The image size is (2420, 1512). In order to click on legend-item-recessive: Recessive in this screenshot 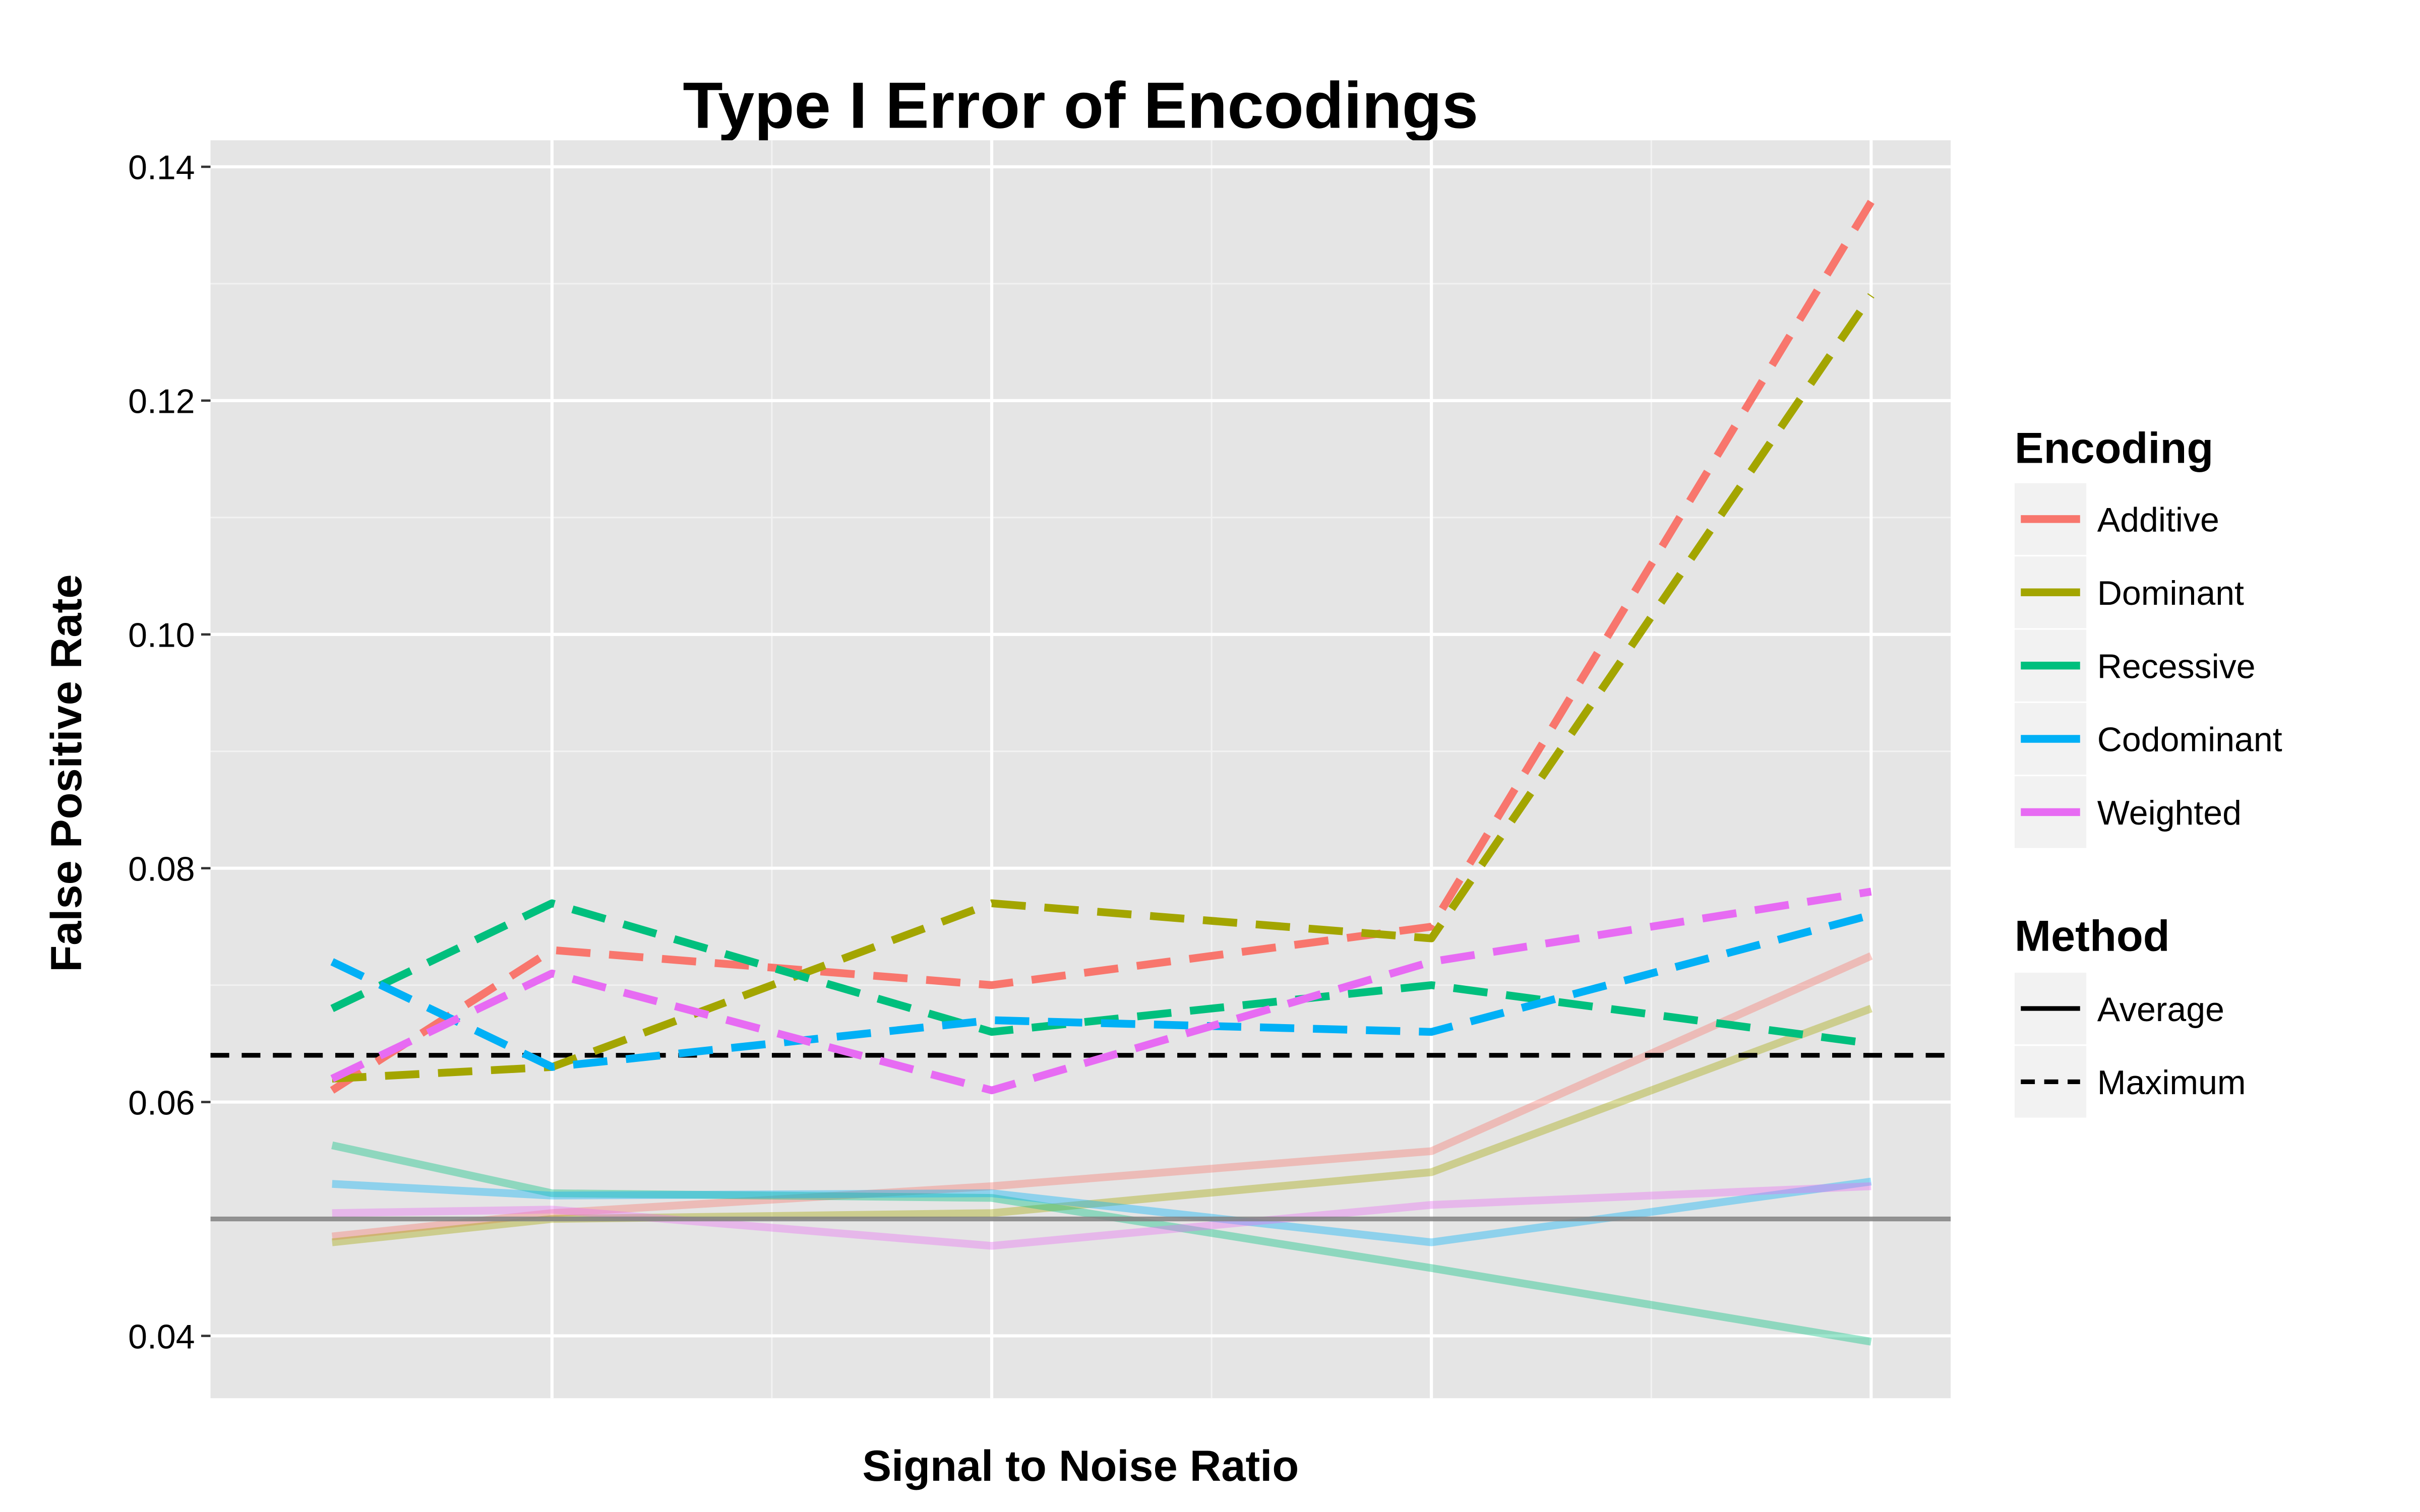, I will do `click(2135, 665)`.